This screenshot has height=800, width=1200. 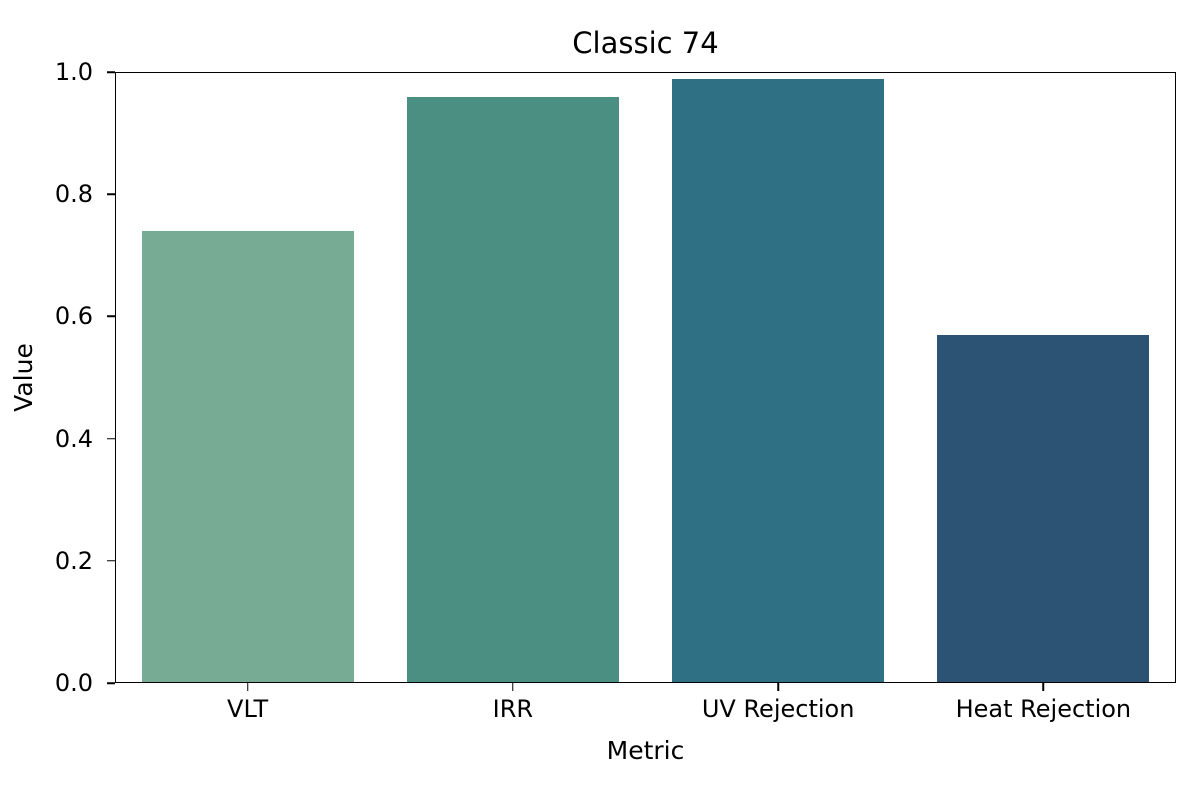 I want to click on bar-irr, so click(x=513, y=389).